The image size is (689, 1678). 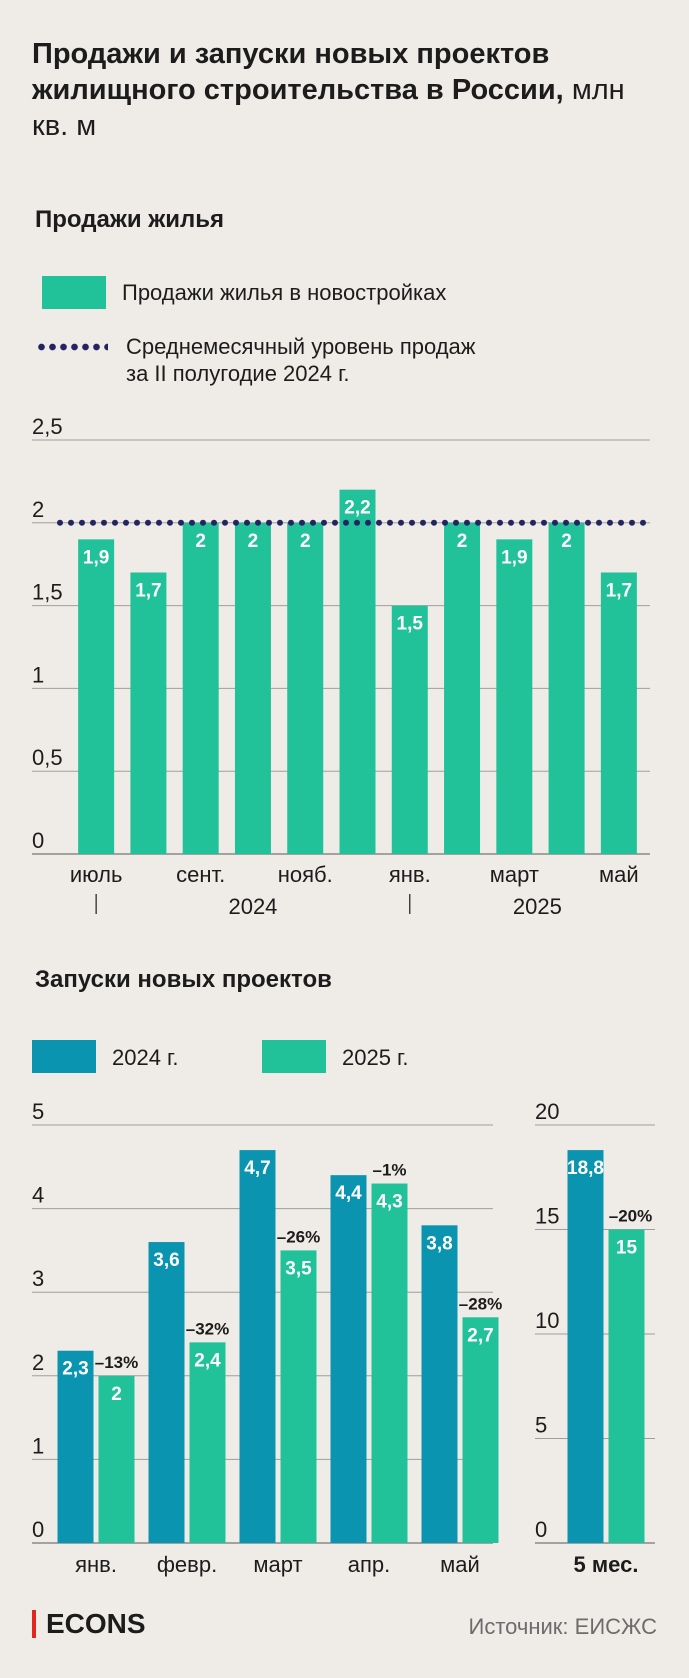 What do you see at coordinates (74, 292) in the screenshot?
I see `legend-swatch-sales` at bounding box center [74, 292].